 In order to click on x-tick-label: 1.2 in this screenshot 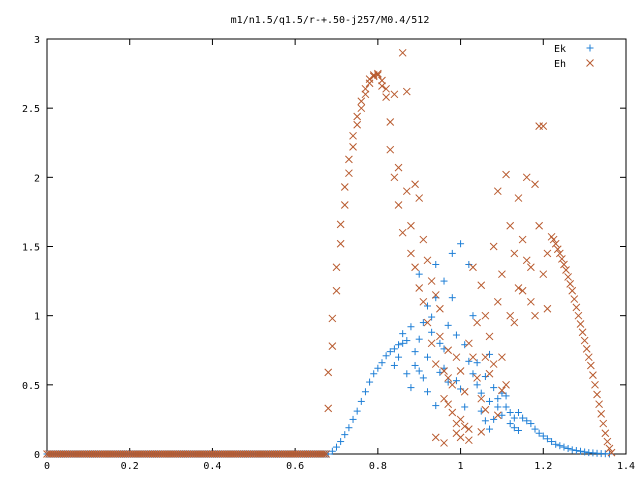, I will do `click(543, 466)`.